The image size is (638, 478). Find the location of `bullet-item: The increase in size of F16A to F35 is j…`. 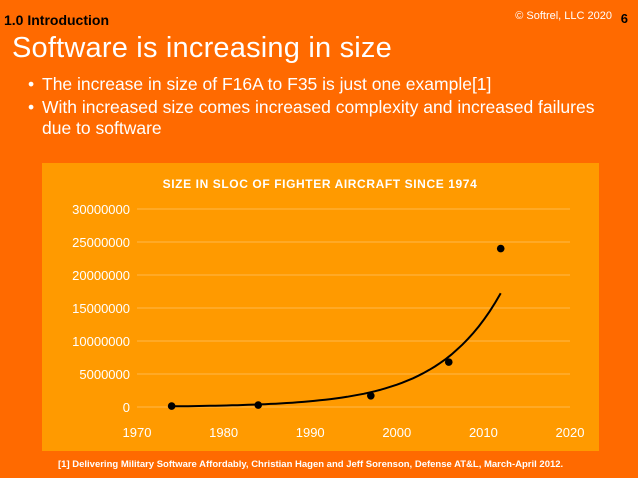

bullet-item: The increase in size of F16A to F35 is j… is located at coordinates (318, 84).